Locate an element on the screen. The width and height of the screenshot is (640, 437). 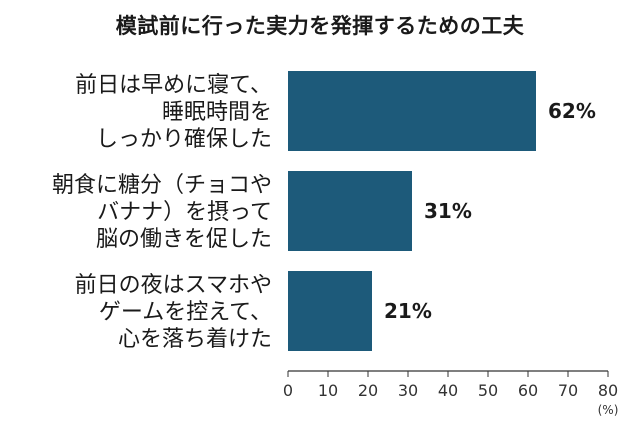
category-label-3-line-2: ゲームを控えて、 is located at coordinates (185, 312).